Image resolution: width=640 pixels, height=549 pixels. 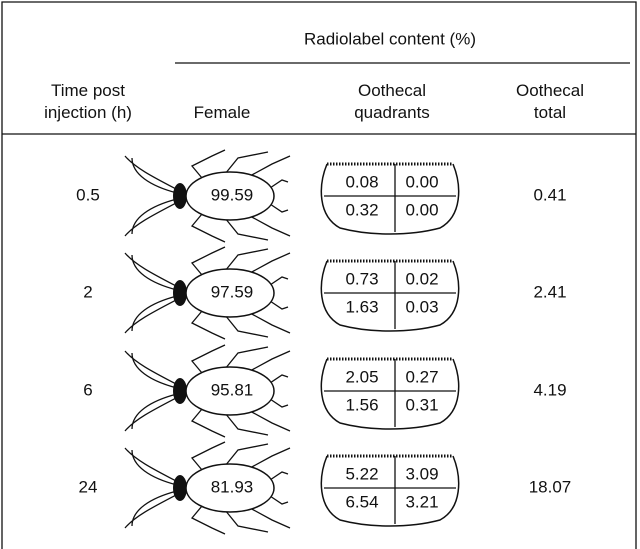 What do you see at coordinates (232, 389) in the screenshot?
I see `female-cell: 95.81` at bounding box center [232, 389].